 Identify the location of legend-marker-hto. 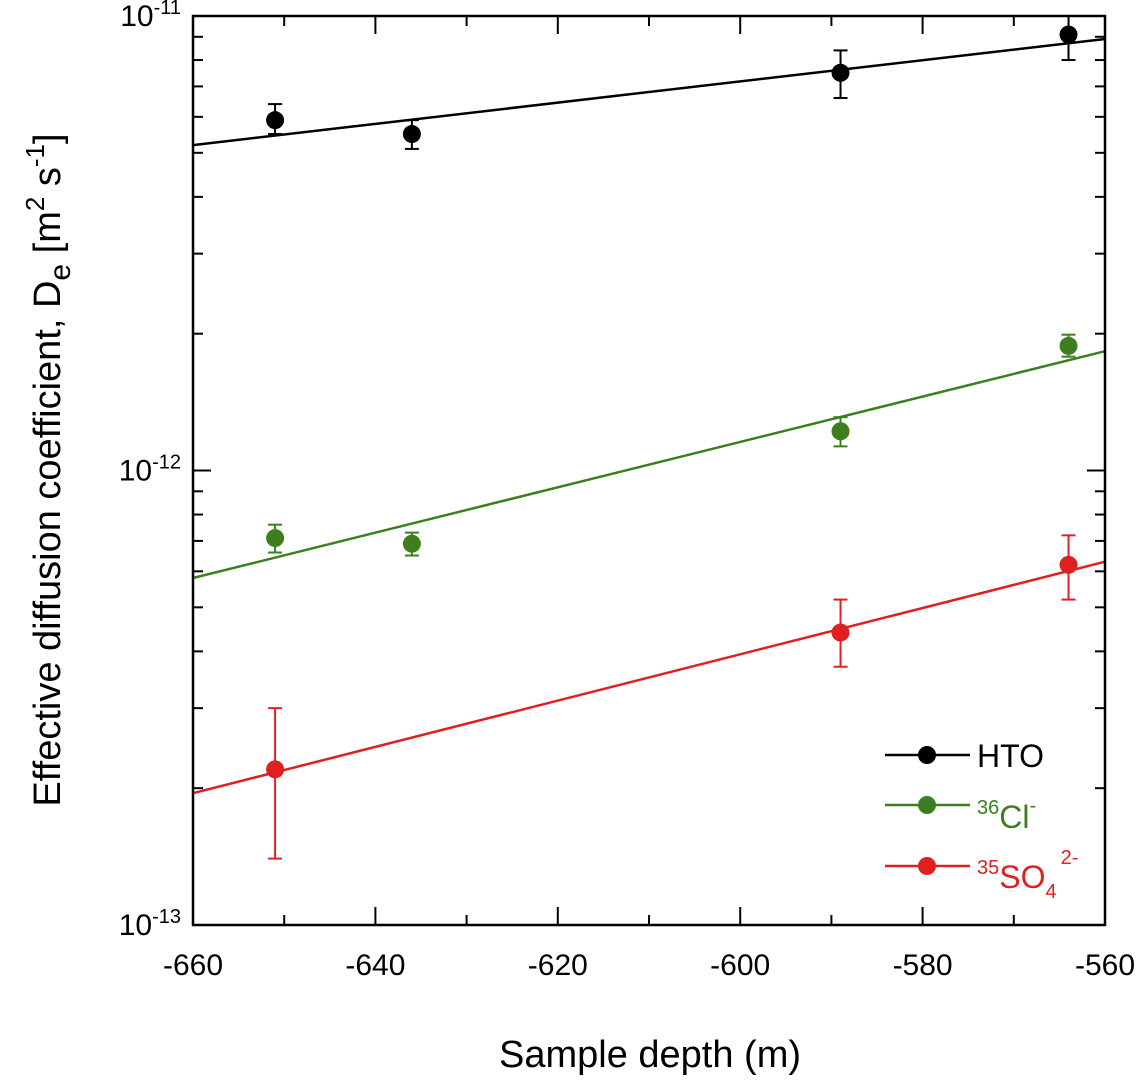
(927, 755).